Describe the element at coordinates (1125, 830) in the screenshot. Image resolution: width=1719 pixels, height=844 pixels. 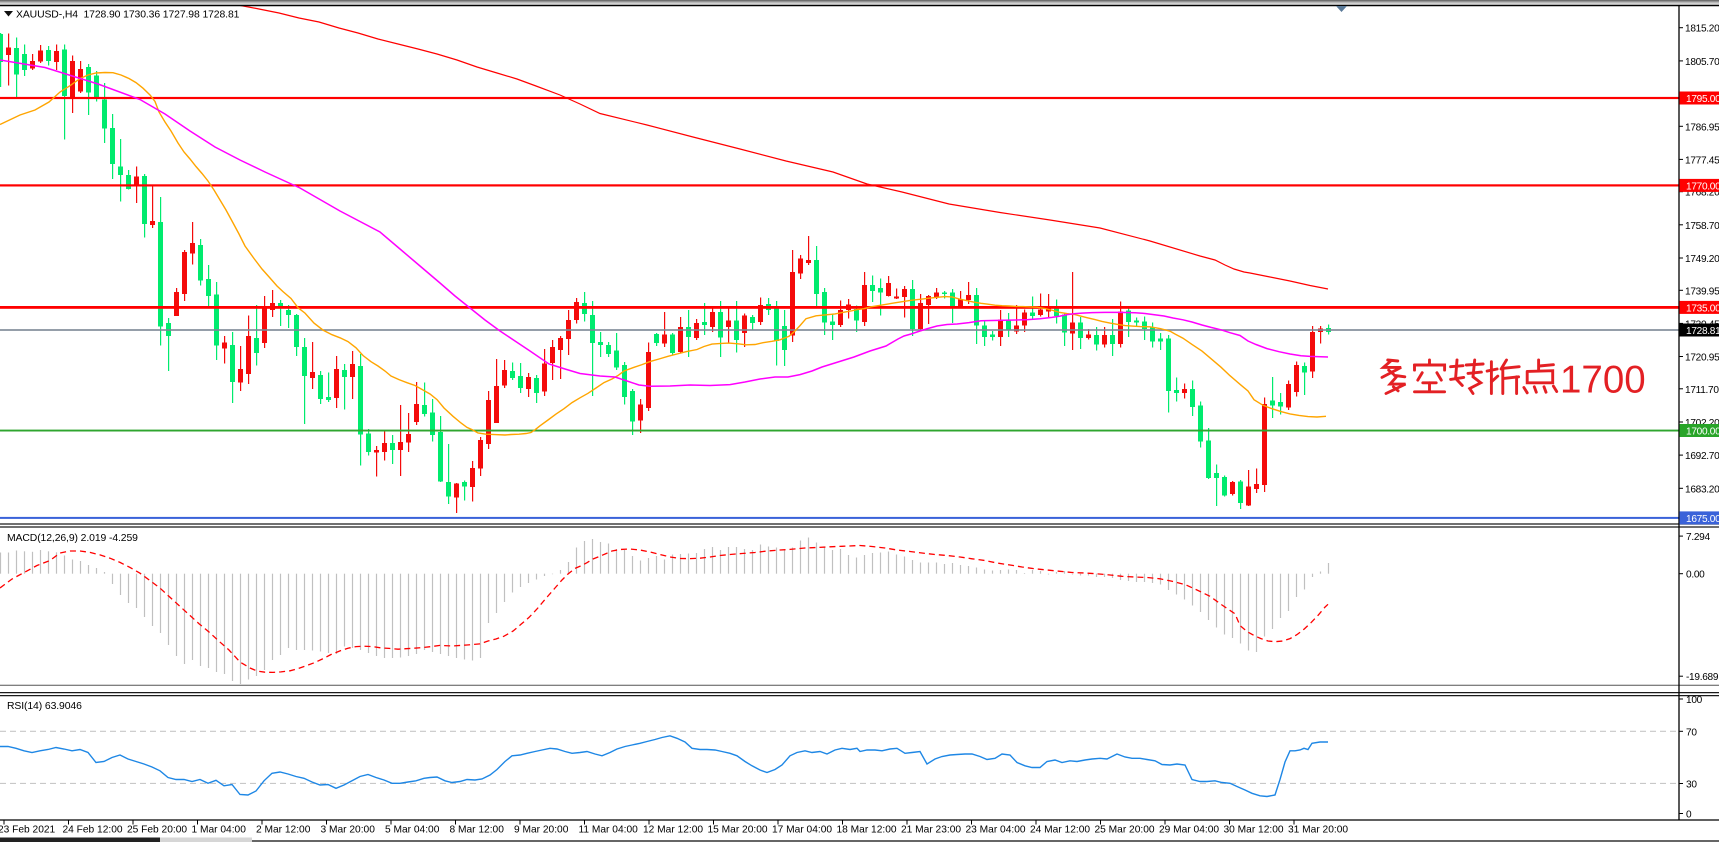
I see `svg-text: 25 Mar 20:00` at that location.